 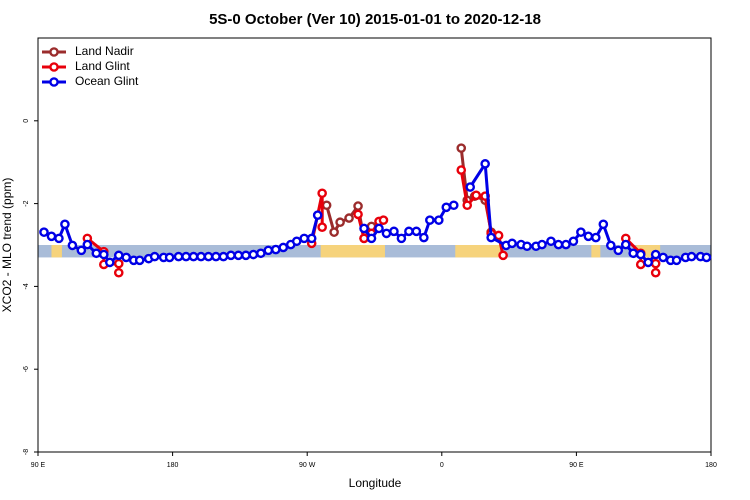 I want to click on y-tick-label: -6, so click(x=26, y=369).